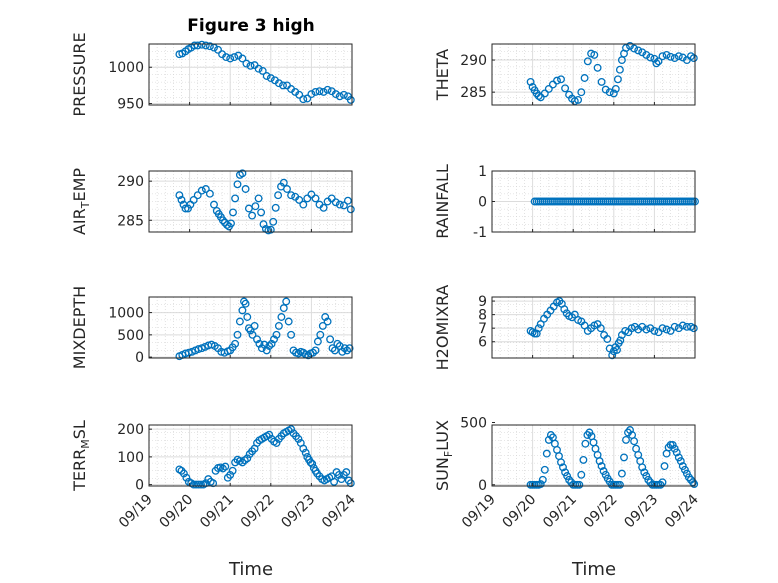  I want to click on y-tick-label: 9, so click(482, 302).